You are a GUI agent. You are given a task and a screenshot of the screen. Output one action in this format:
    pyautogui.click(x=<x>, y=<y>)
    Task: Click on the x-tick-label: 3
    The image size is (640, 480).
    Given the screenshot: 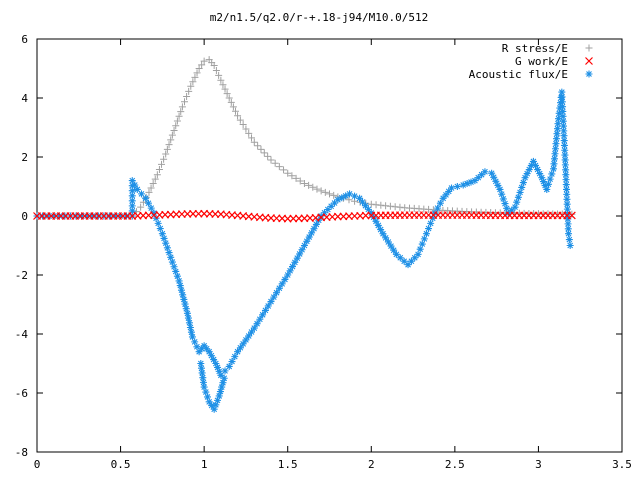 What is the action you would take?
    pyautogui.click(x=538, y=464)
    